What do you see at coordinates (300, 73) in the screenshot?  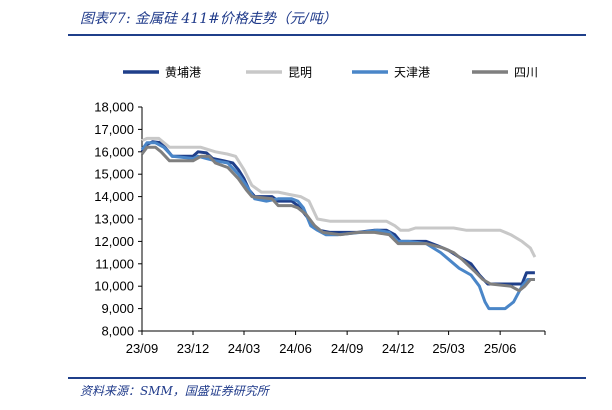 I see `legend-label: 昆明` at bounding box center [300, 73].